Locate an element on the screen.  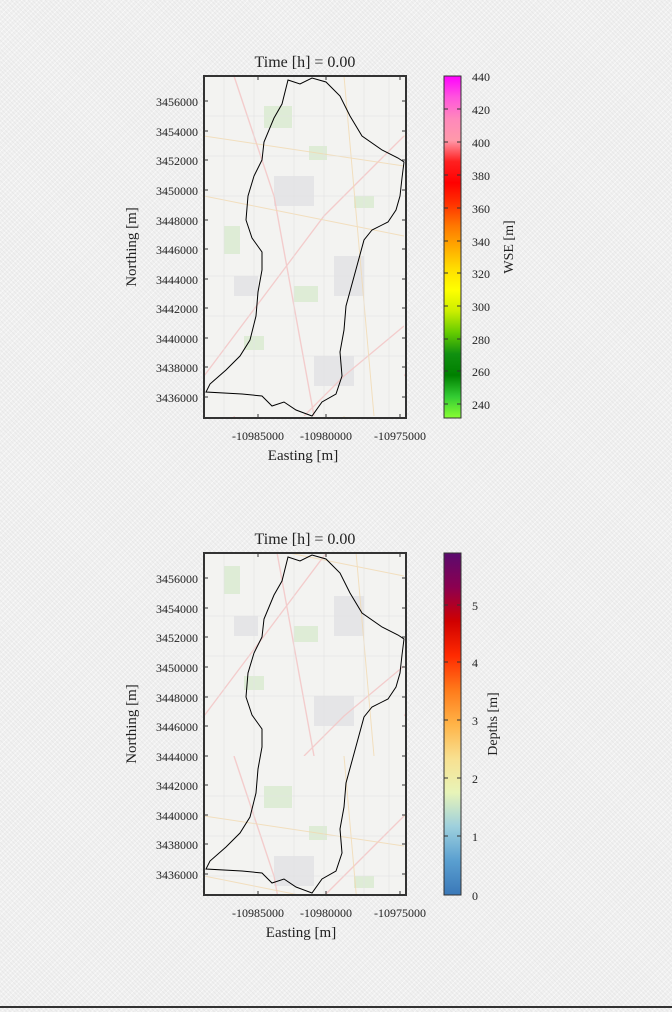
colorbar-tick-label: 340 is located at coordinates (481, 242).